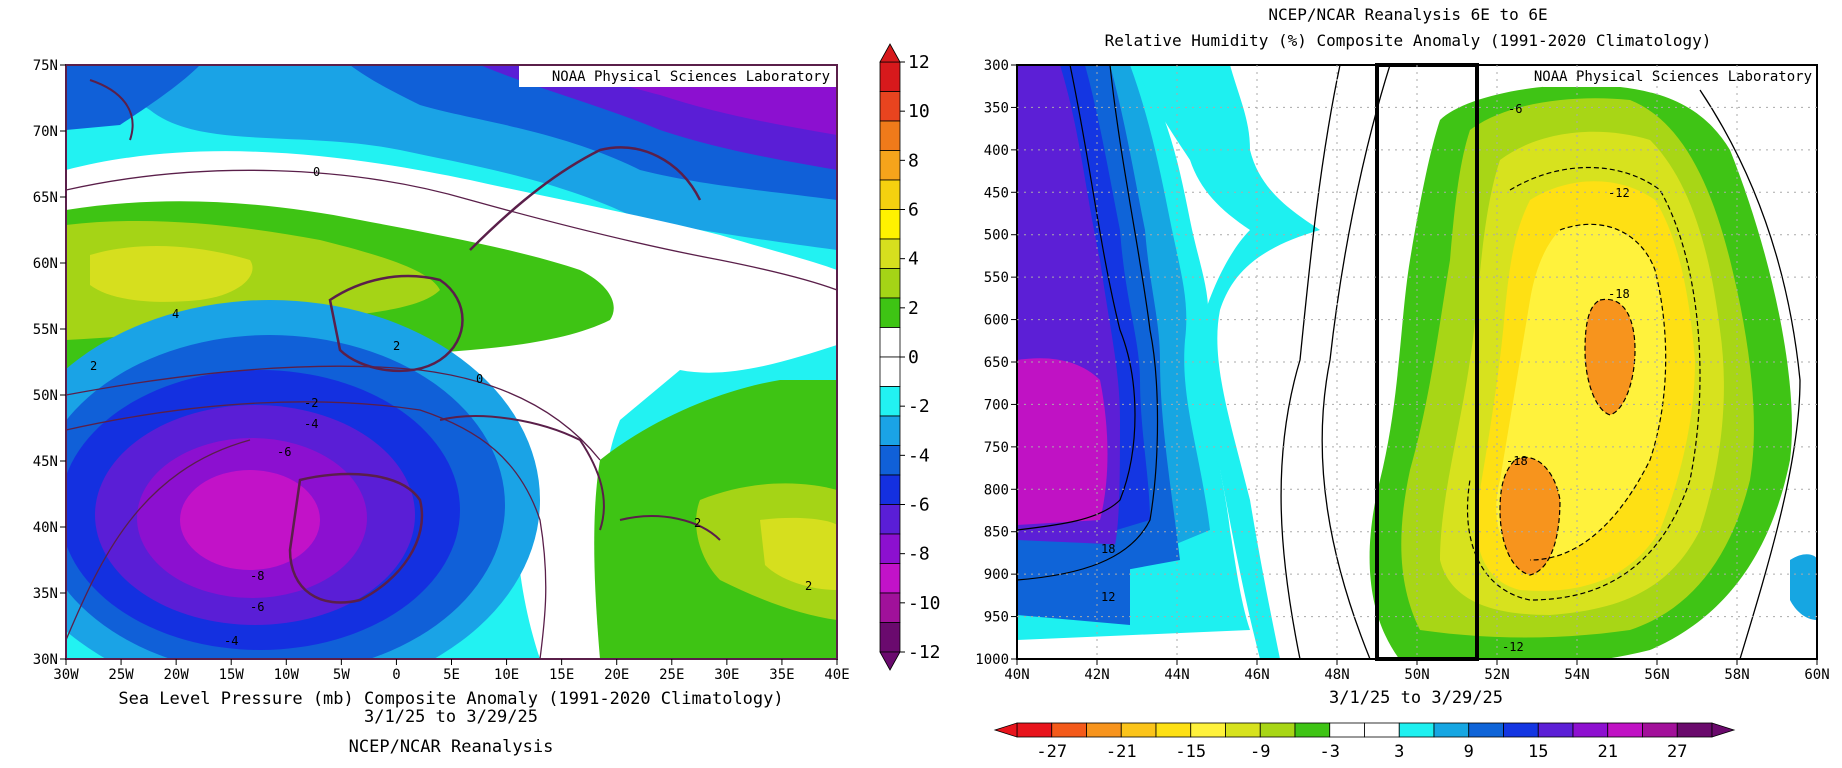  Describe the element at coordinates (924, 603) in the screenshot. I see `slp-colorbar-label: -10` at that location.